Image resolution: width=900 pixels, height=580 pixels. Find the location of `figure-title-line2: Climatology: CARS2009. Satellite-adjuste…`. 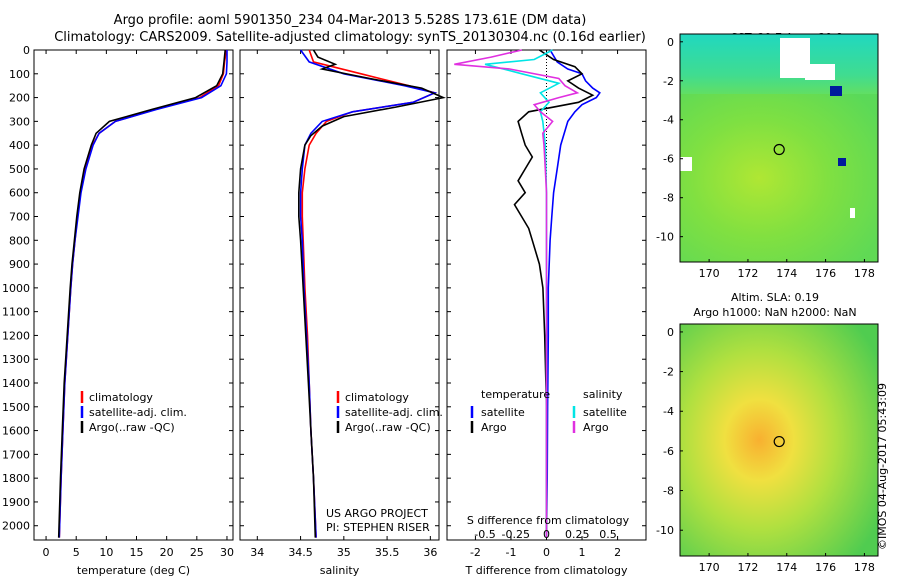

figure-title-line2: Climatology: CARS2009. Satellite-adjuste… is located at coordinates (350, 37).